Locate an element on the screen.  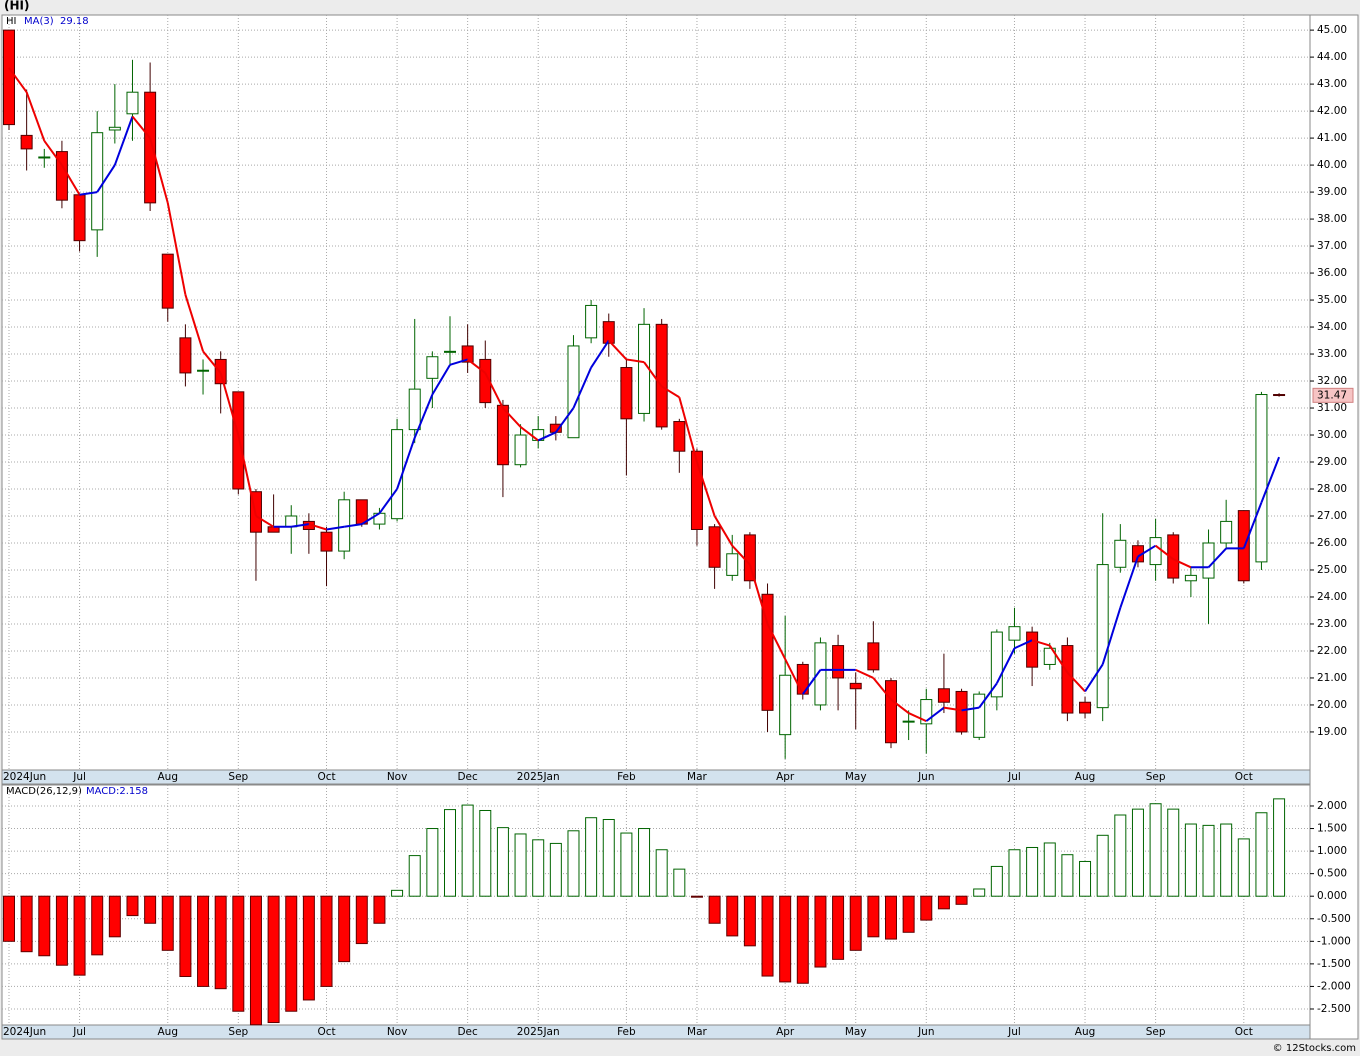
x-tick-label: 2025Jan is located at coordinates (538, 1032).